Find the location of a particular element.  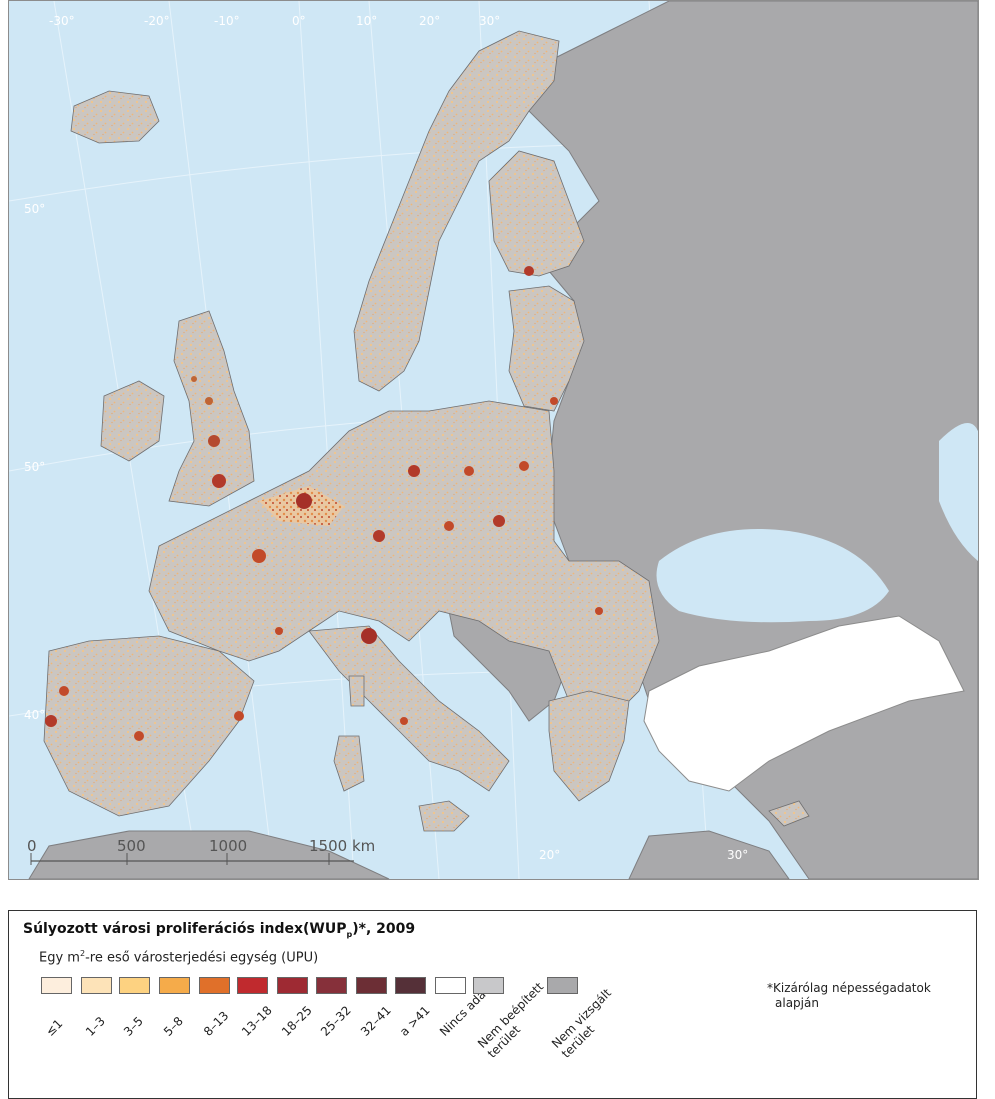

legend-label: 8–13 is located at coordinates (216, 1023).